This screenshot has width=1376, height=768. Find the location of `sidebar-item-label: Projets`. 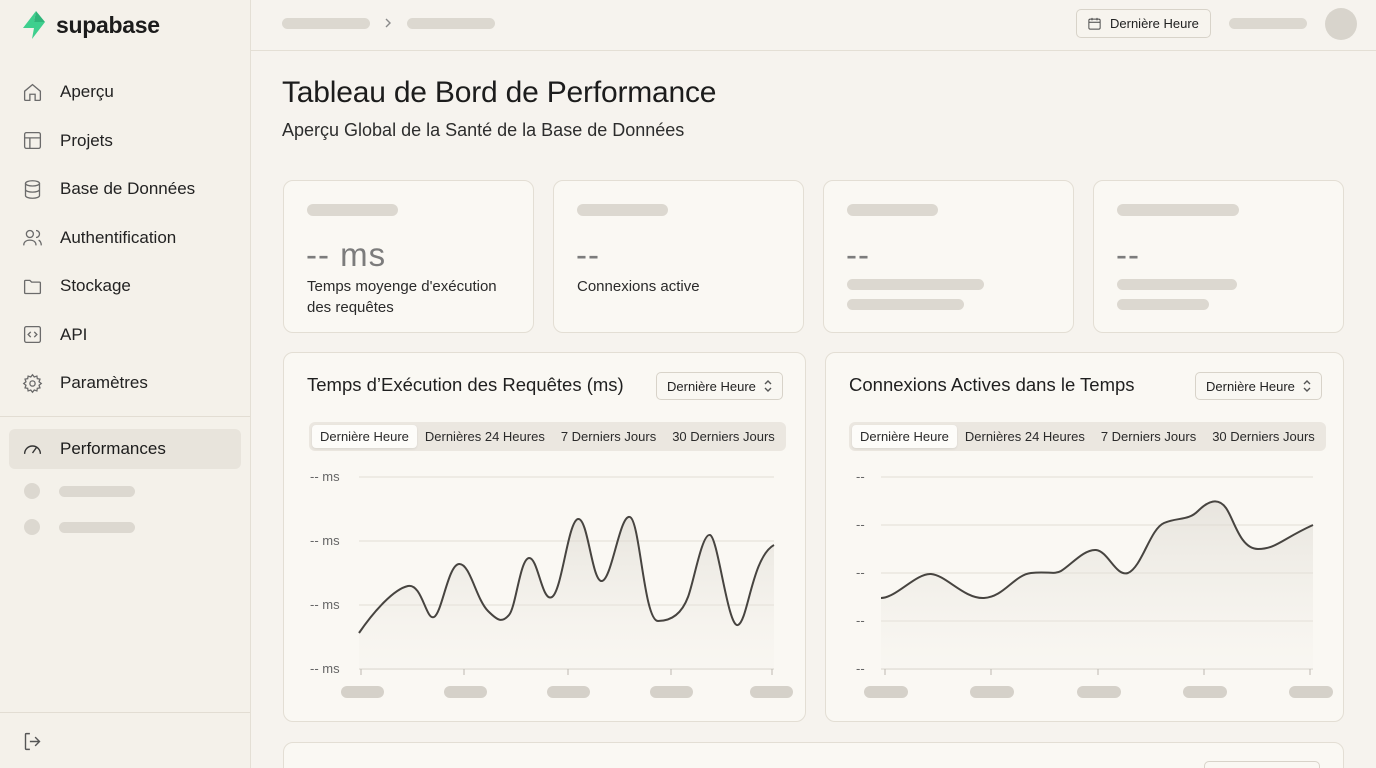

sidebar-item-label: Projets is located at coordinates (86, 140).